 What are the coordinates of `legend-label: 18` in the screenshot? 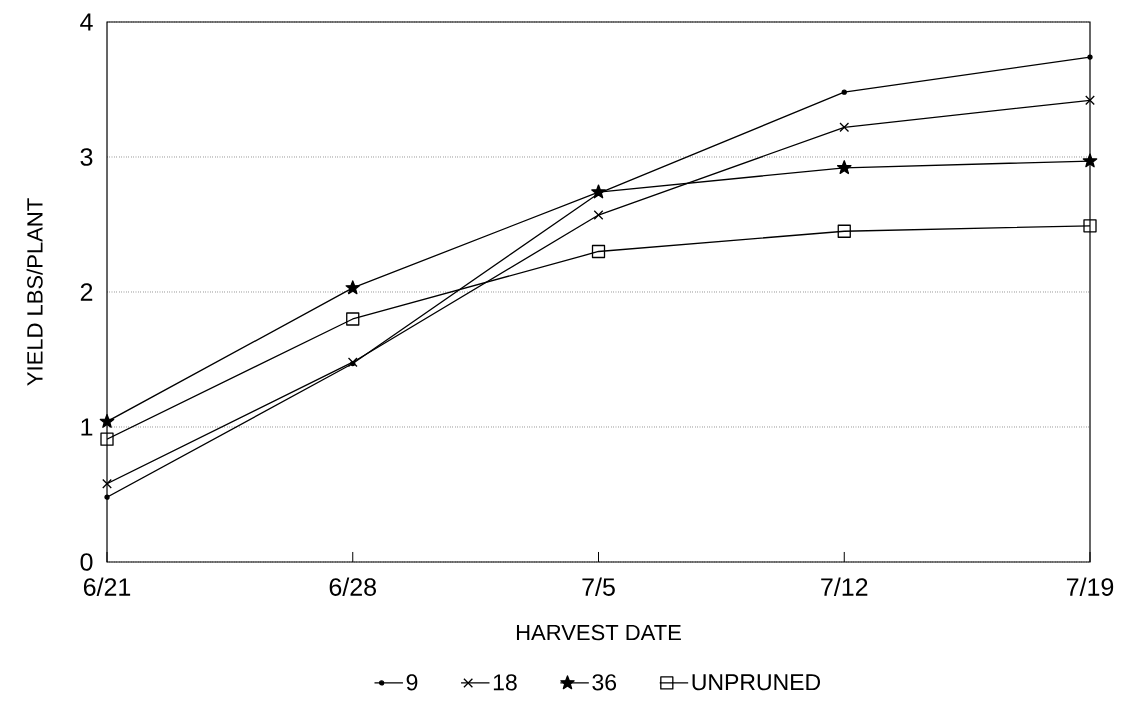 It's located at (505, 682).